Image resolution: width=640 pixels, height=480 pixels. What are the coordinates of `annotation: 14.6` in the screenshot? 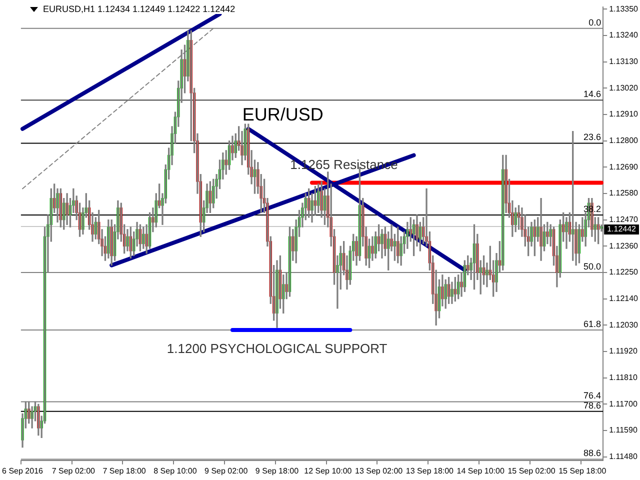 It's located at (593, 94).